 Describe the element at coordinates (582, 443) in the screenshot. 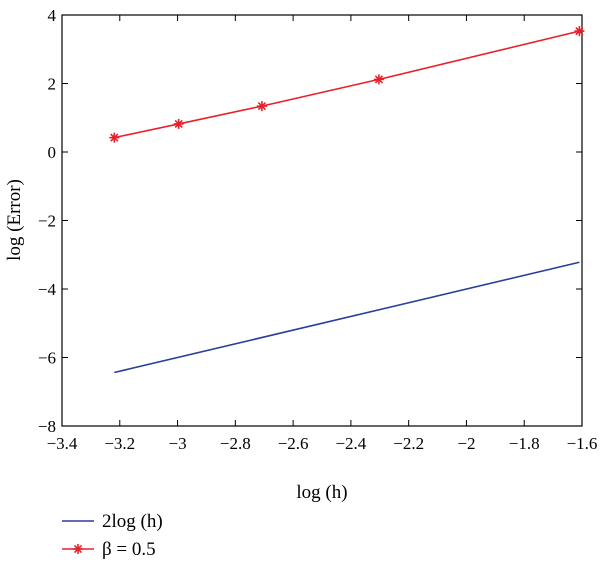

I see `x-tick-label: −1.6` at that location.